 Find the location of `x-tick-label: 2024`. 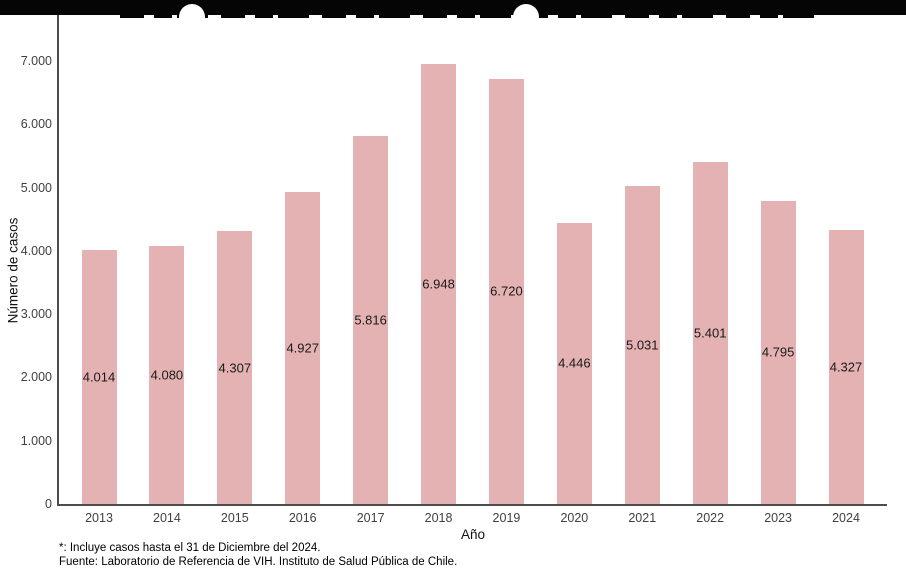

x-tick-label: 2024 is located at coordinates (846, 518).